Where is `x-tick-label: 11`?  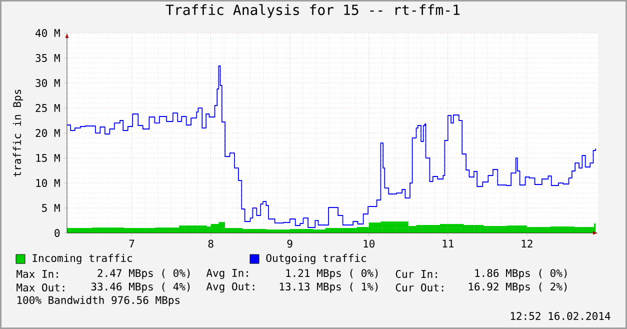
x-tick-label: 11 is located at coordinates (448, 244).